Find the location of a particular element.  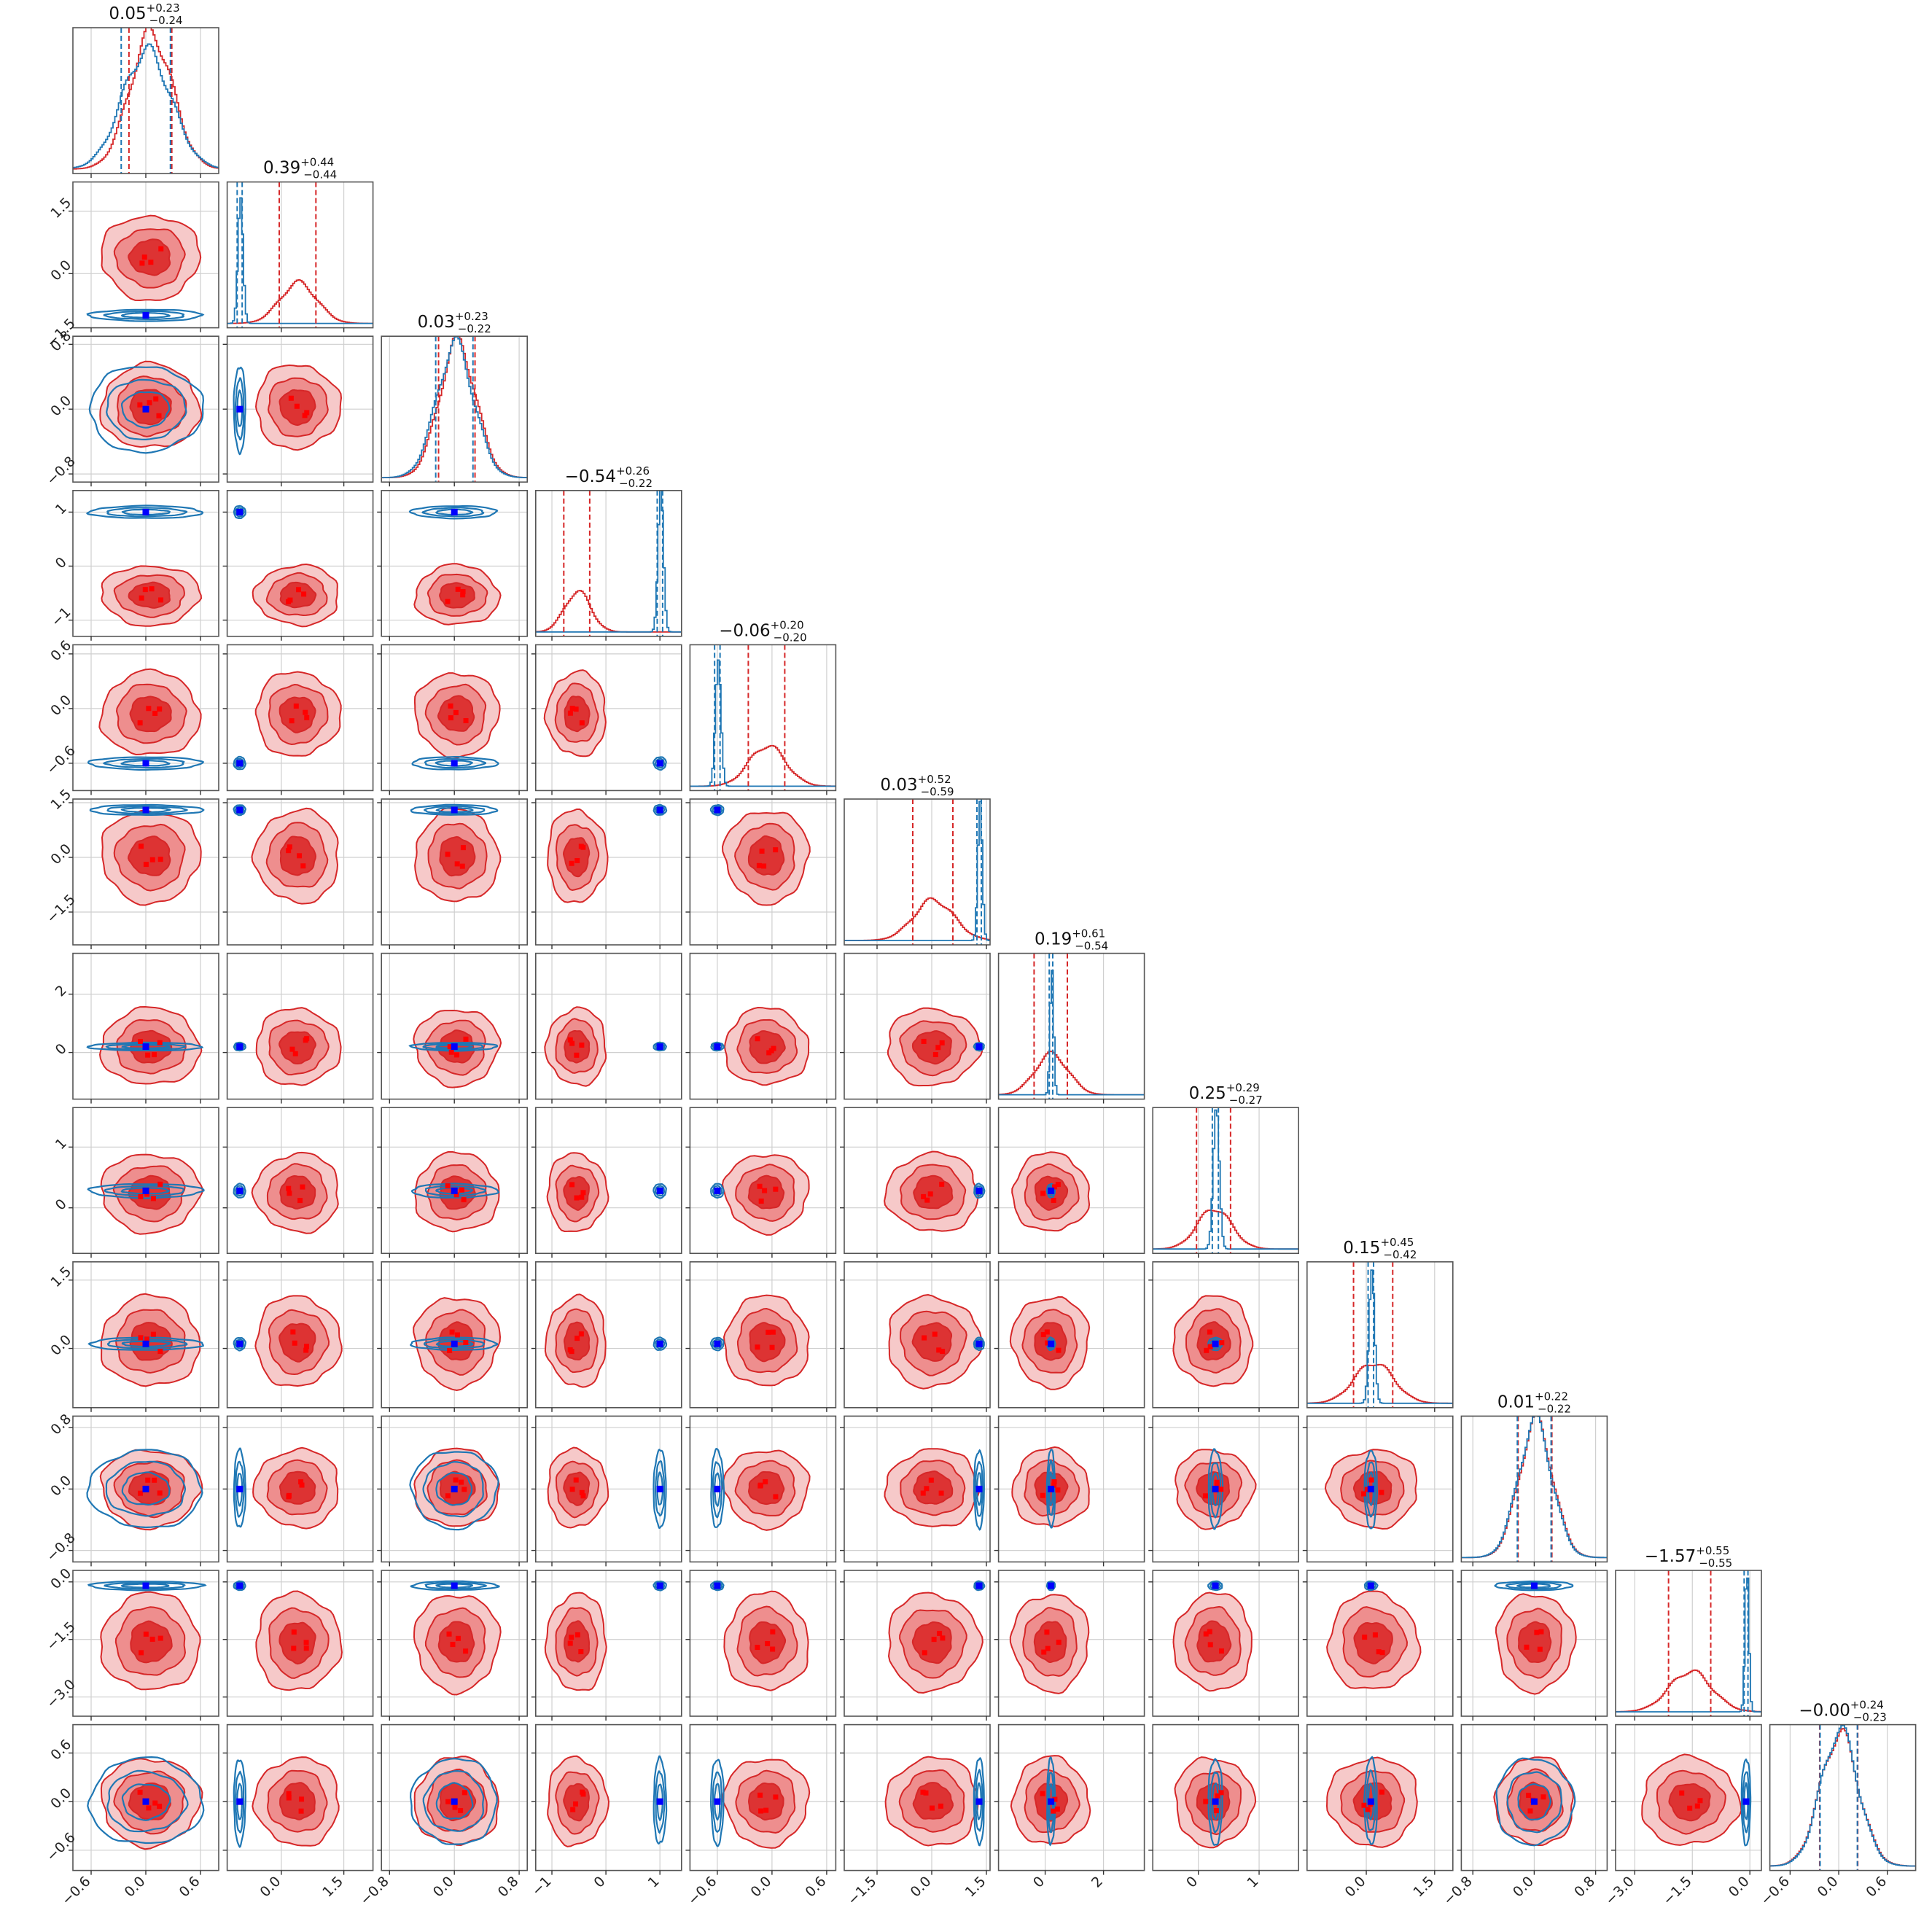

joint-panel-11-0: −0.6 0.0 0.6−0.60.00.6 is located at coordinates (131, 1816).